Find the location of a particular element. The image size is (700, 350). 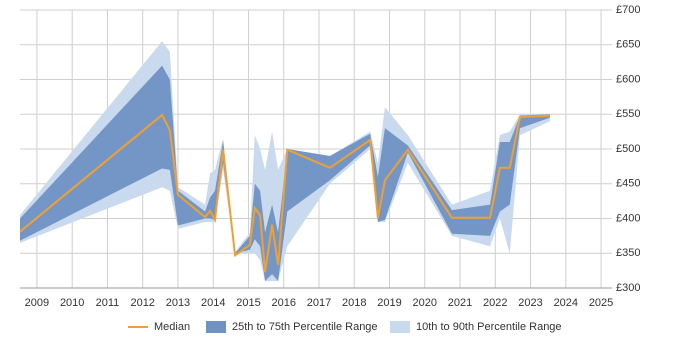

y-tick-label: £350 is located at coordinates (628, 253).